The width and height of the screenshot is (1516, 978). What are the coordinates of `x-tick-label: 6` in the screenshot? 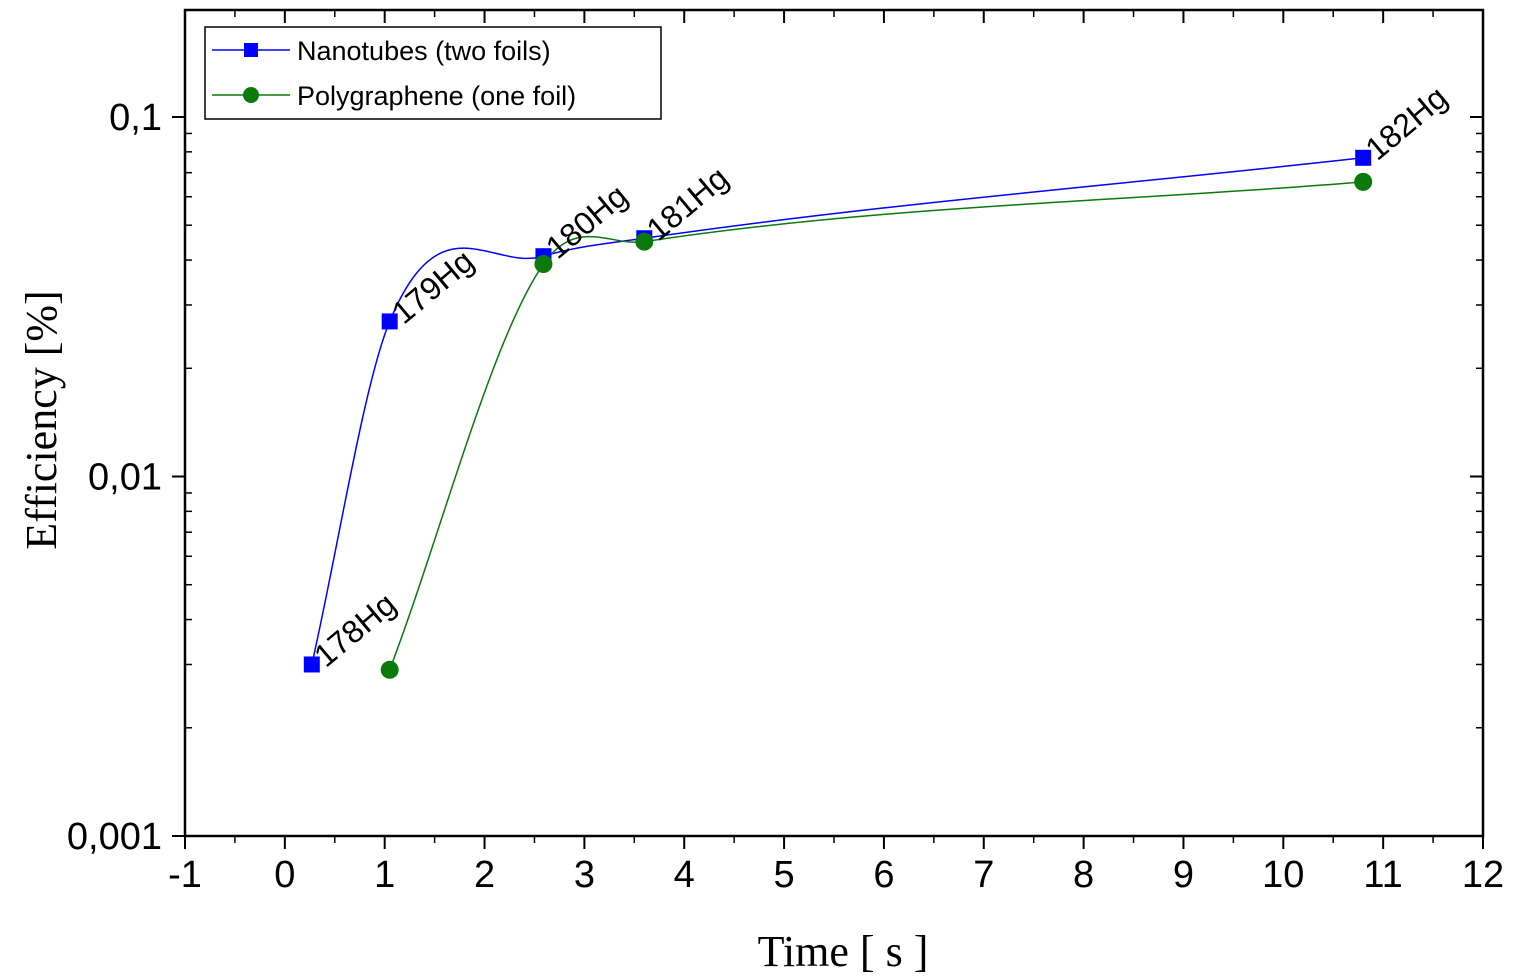 It's located at (883, 875).